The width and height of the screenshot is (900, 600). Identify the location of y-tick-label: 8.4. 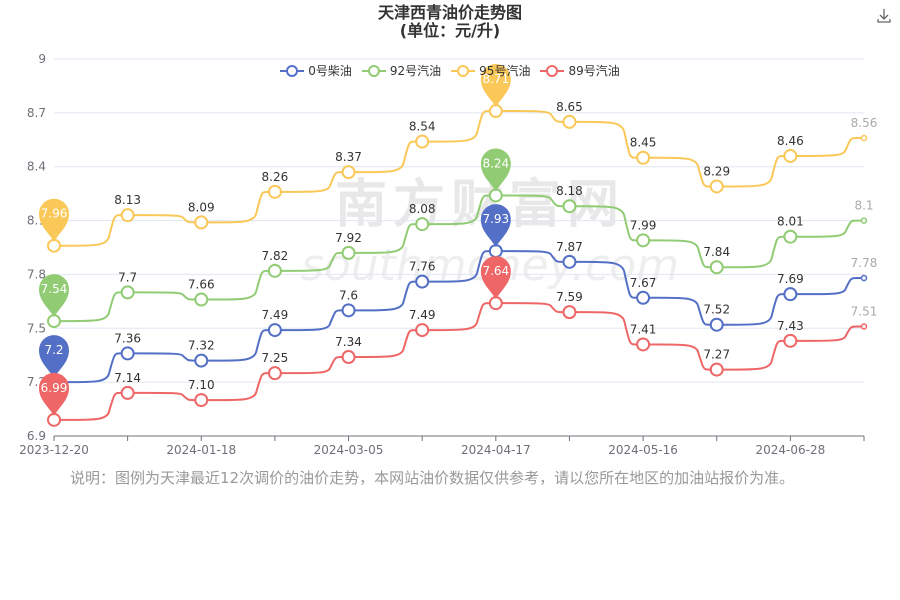
(36, 167).